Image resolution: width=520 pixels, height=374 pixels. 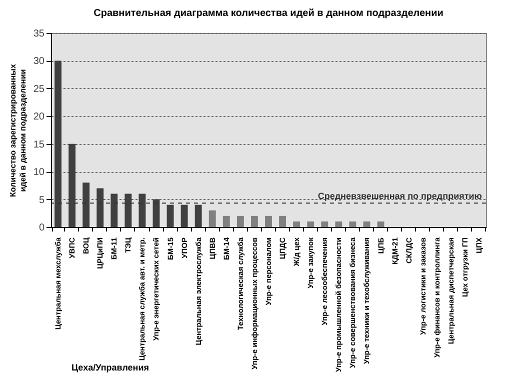 I want to click on y-tick-label: 15, so click(x=39, y=144).